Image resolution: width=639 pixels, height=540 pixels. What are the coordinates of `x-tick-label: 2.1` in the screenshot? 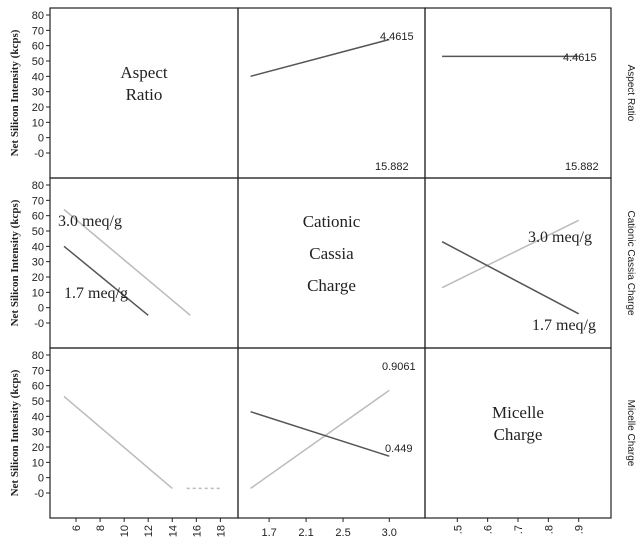 It's located at (305, 533).